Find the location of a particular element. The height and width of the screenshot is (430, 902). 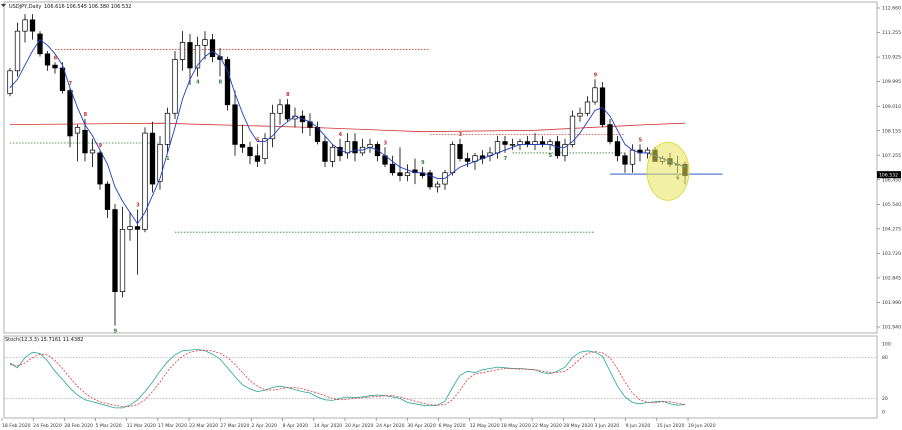

price-tick-label: 112.660 is located at coordinates (891, 9).